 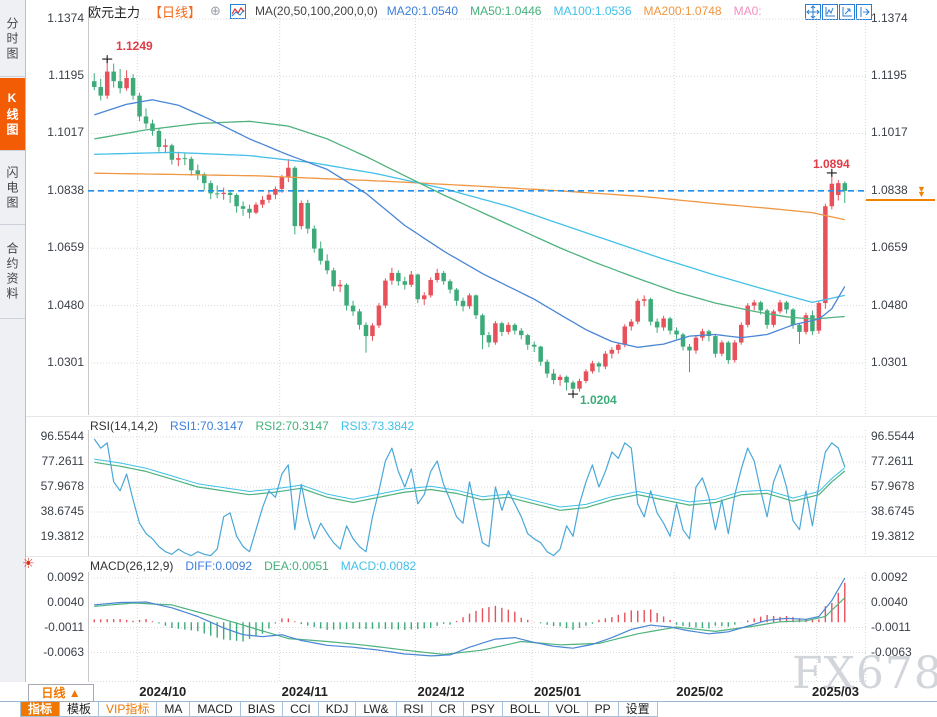 I want to click on time-axis-row, so click(x=481, y=691).